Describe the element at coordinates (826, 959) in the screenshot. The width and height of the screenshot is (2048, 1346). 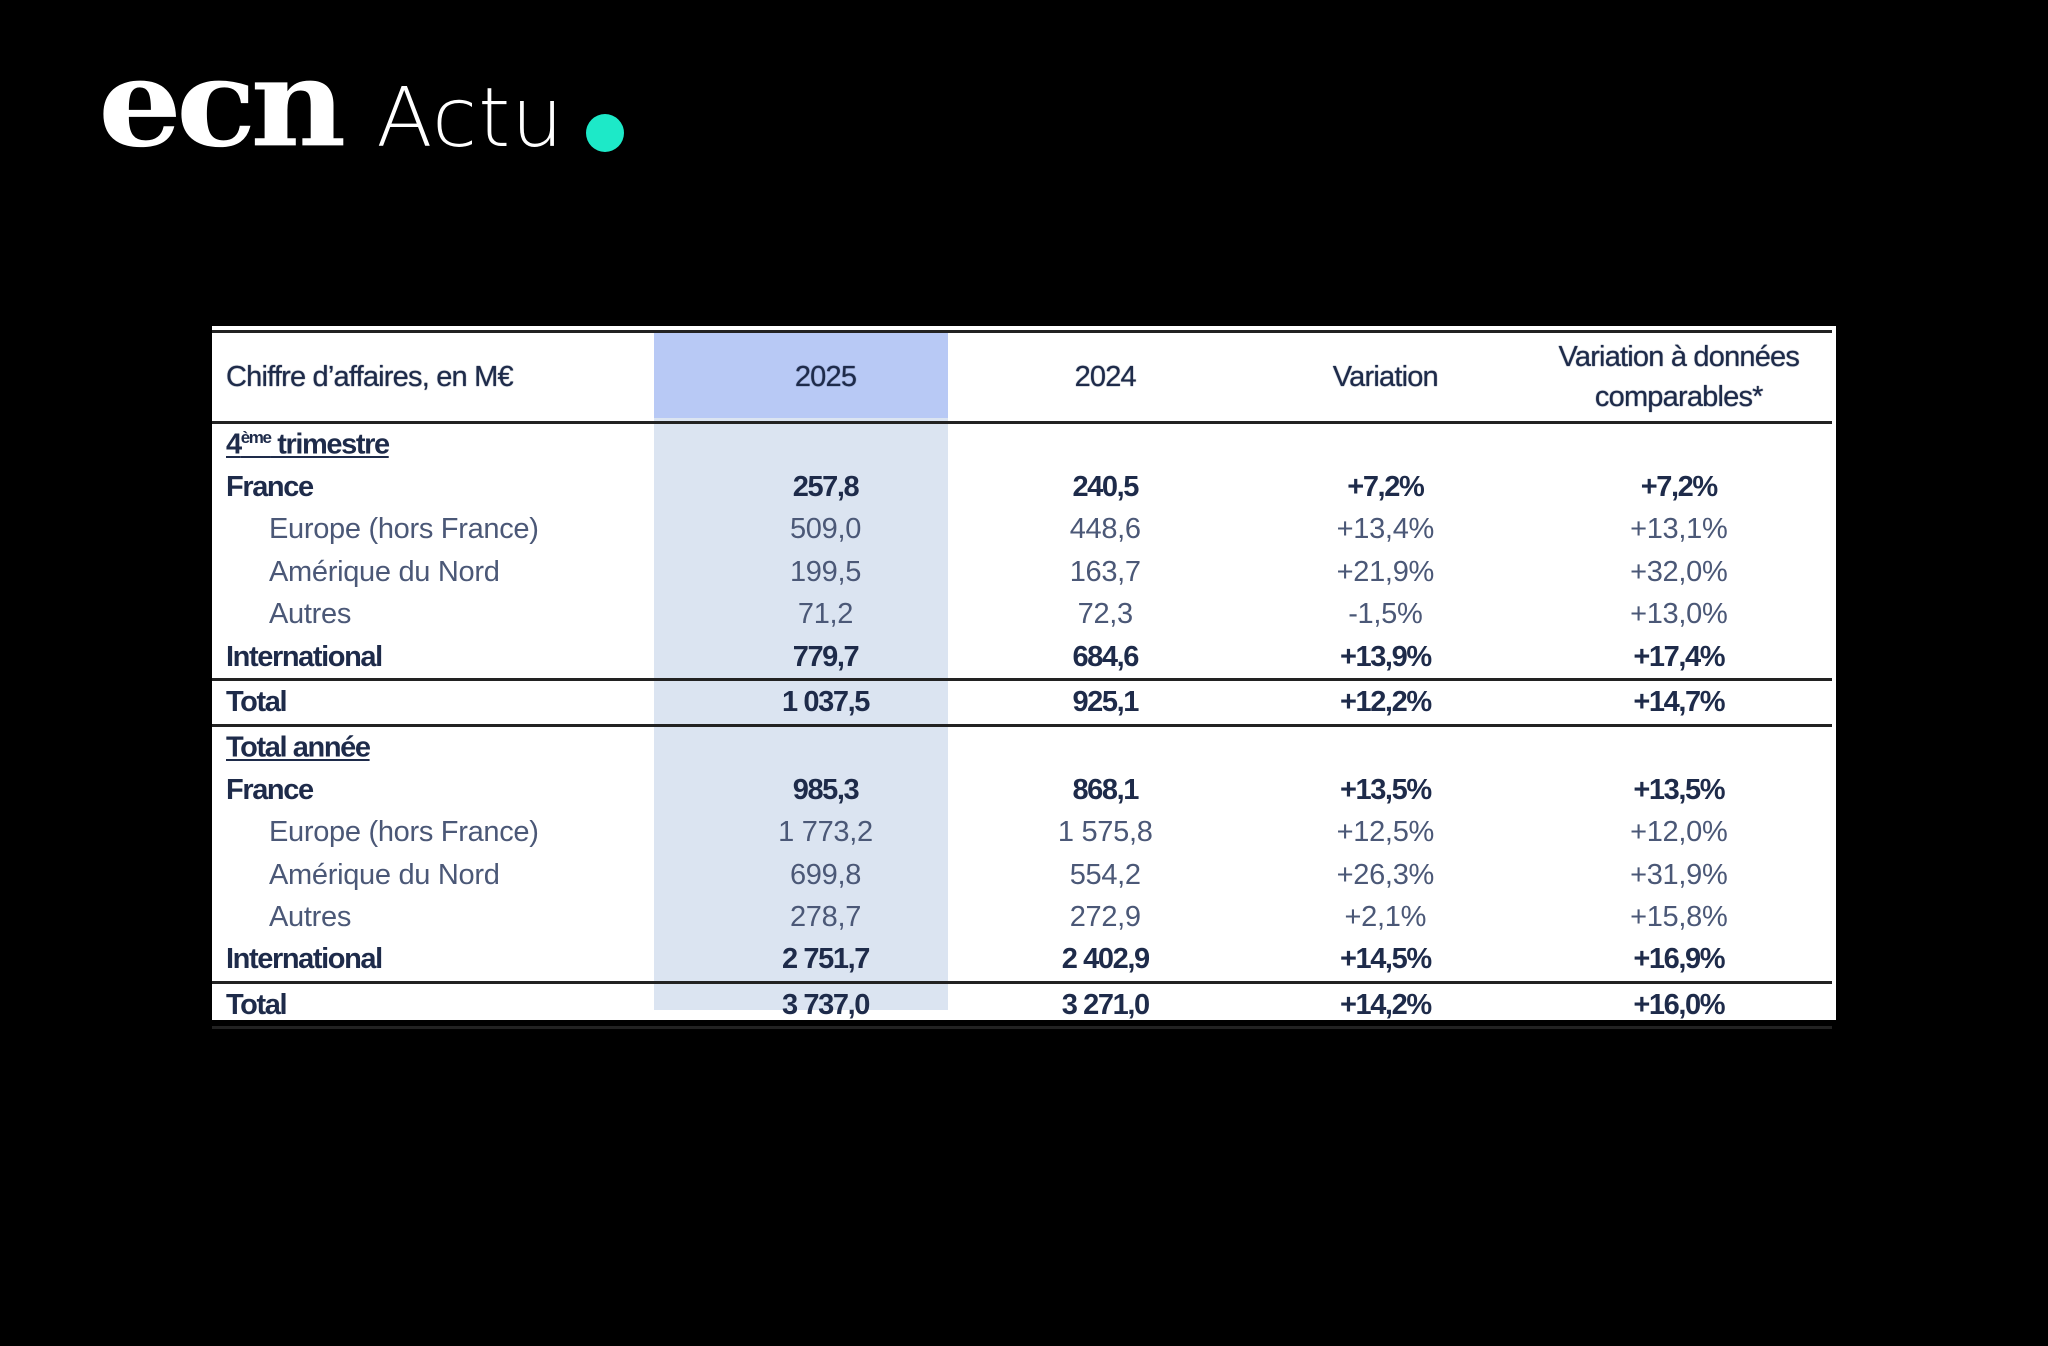
I see `value-2025: 2 751,7` at that location.